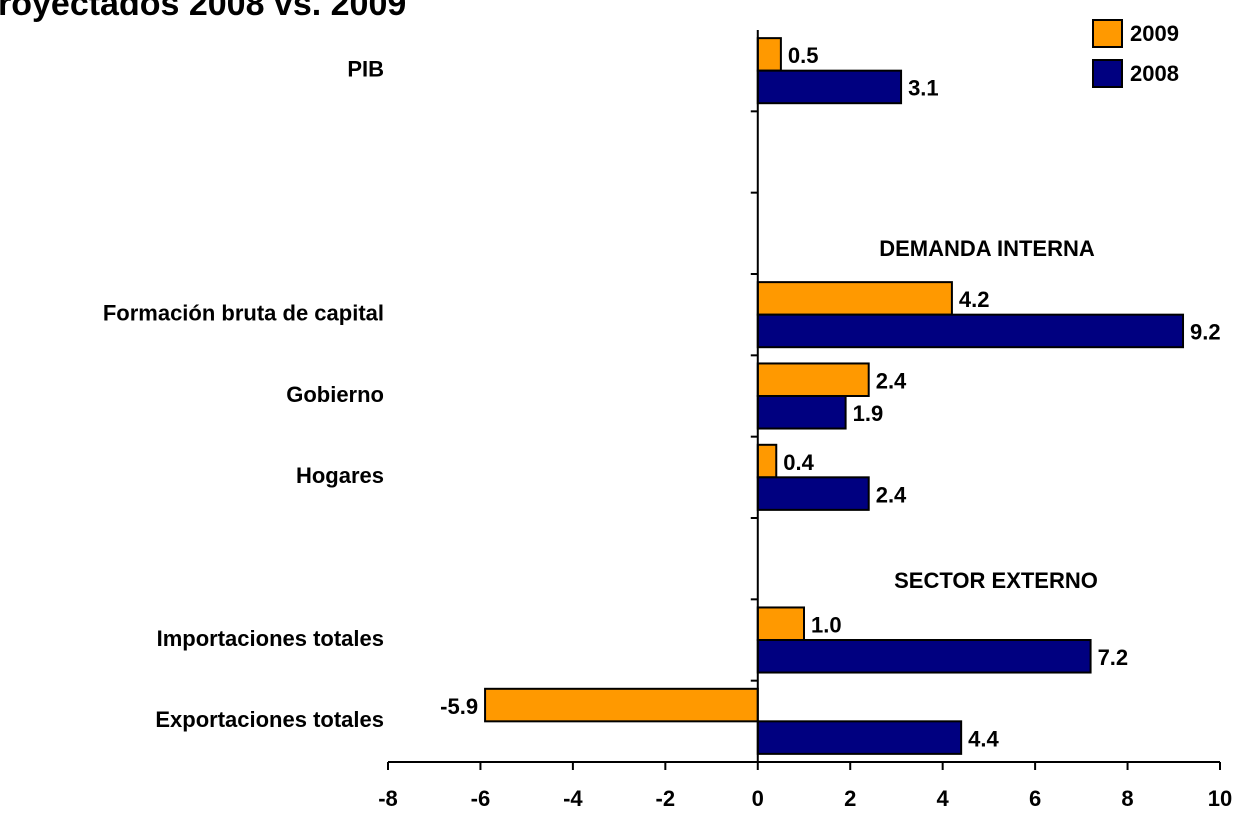 The width and height of the screenshot is (1242, 814). I want to click on value-label: 7.2, so click(1113, 657).